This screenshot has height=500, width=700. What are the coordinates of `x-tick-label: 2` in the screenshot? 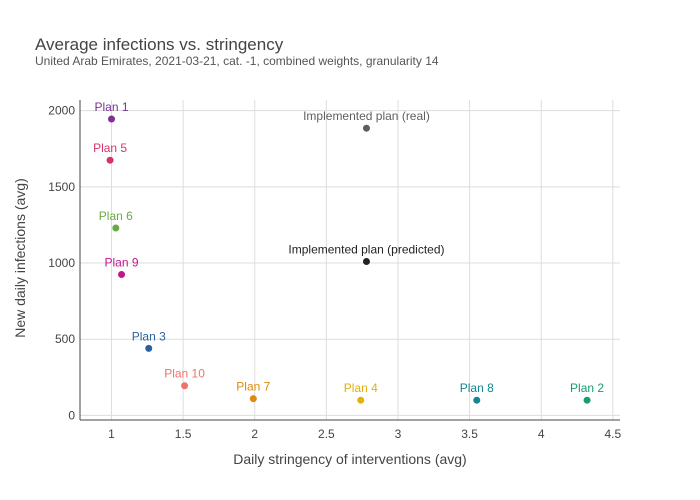 It's located at (254, 434).